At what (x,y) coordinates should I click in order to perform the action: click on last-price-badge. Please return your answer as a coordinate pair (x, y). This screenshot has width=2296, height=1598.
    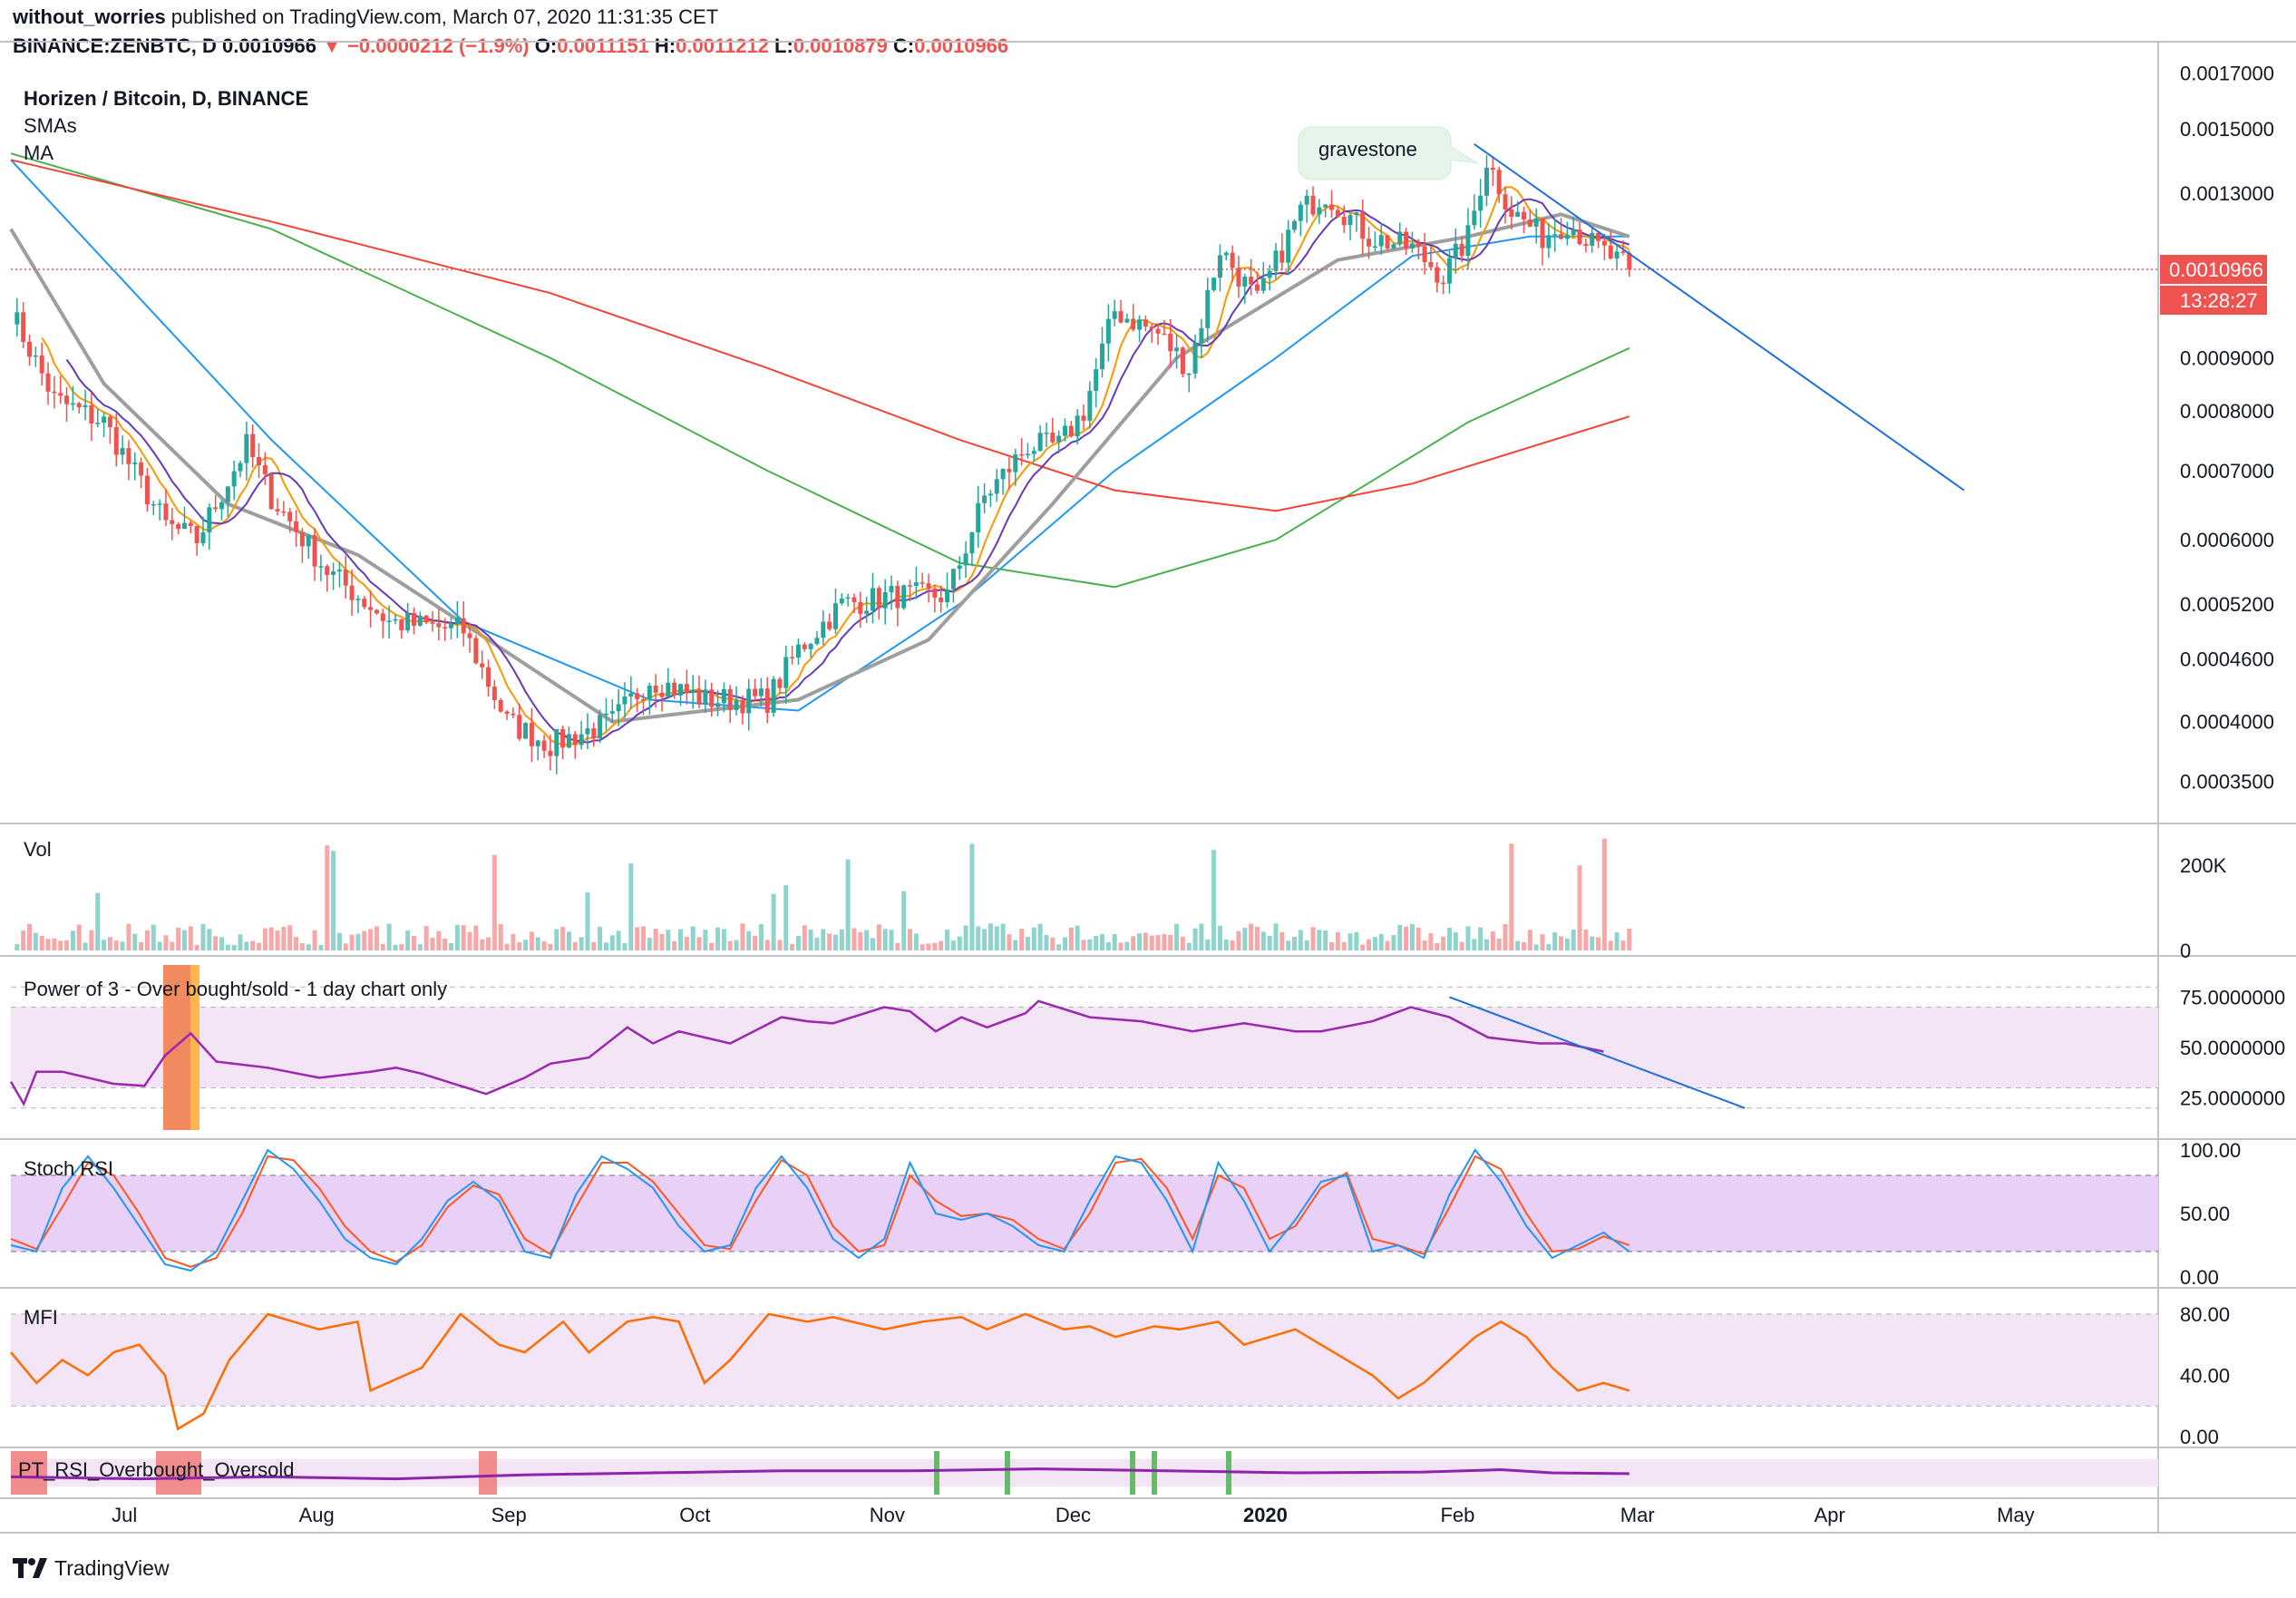
    Looking at the image, I should click on (2213, 270).